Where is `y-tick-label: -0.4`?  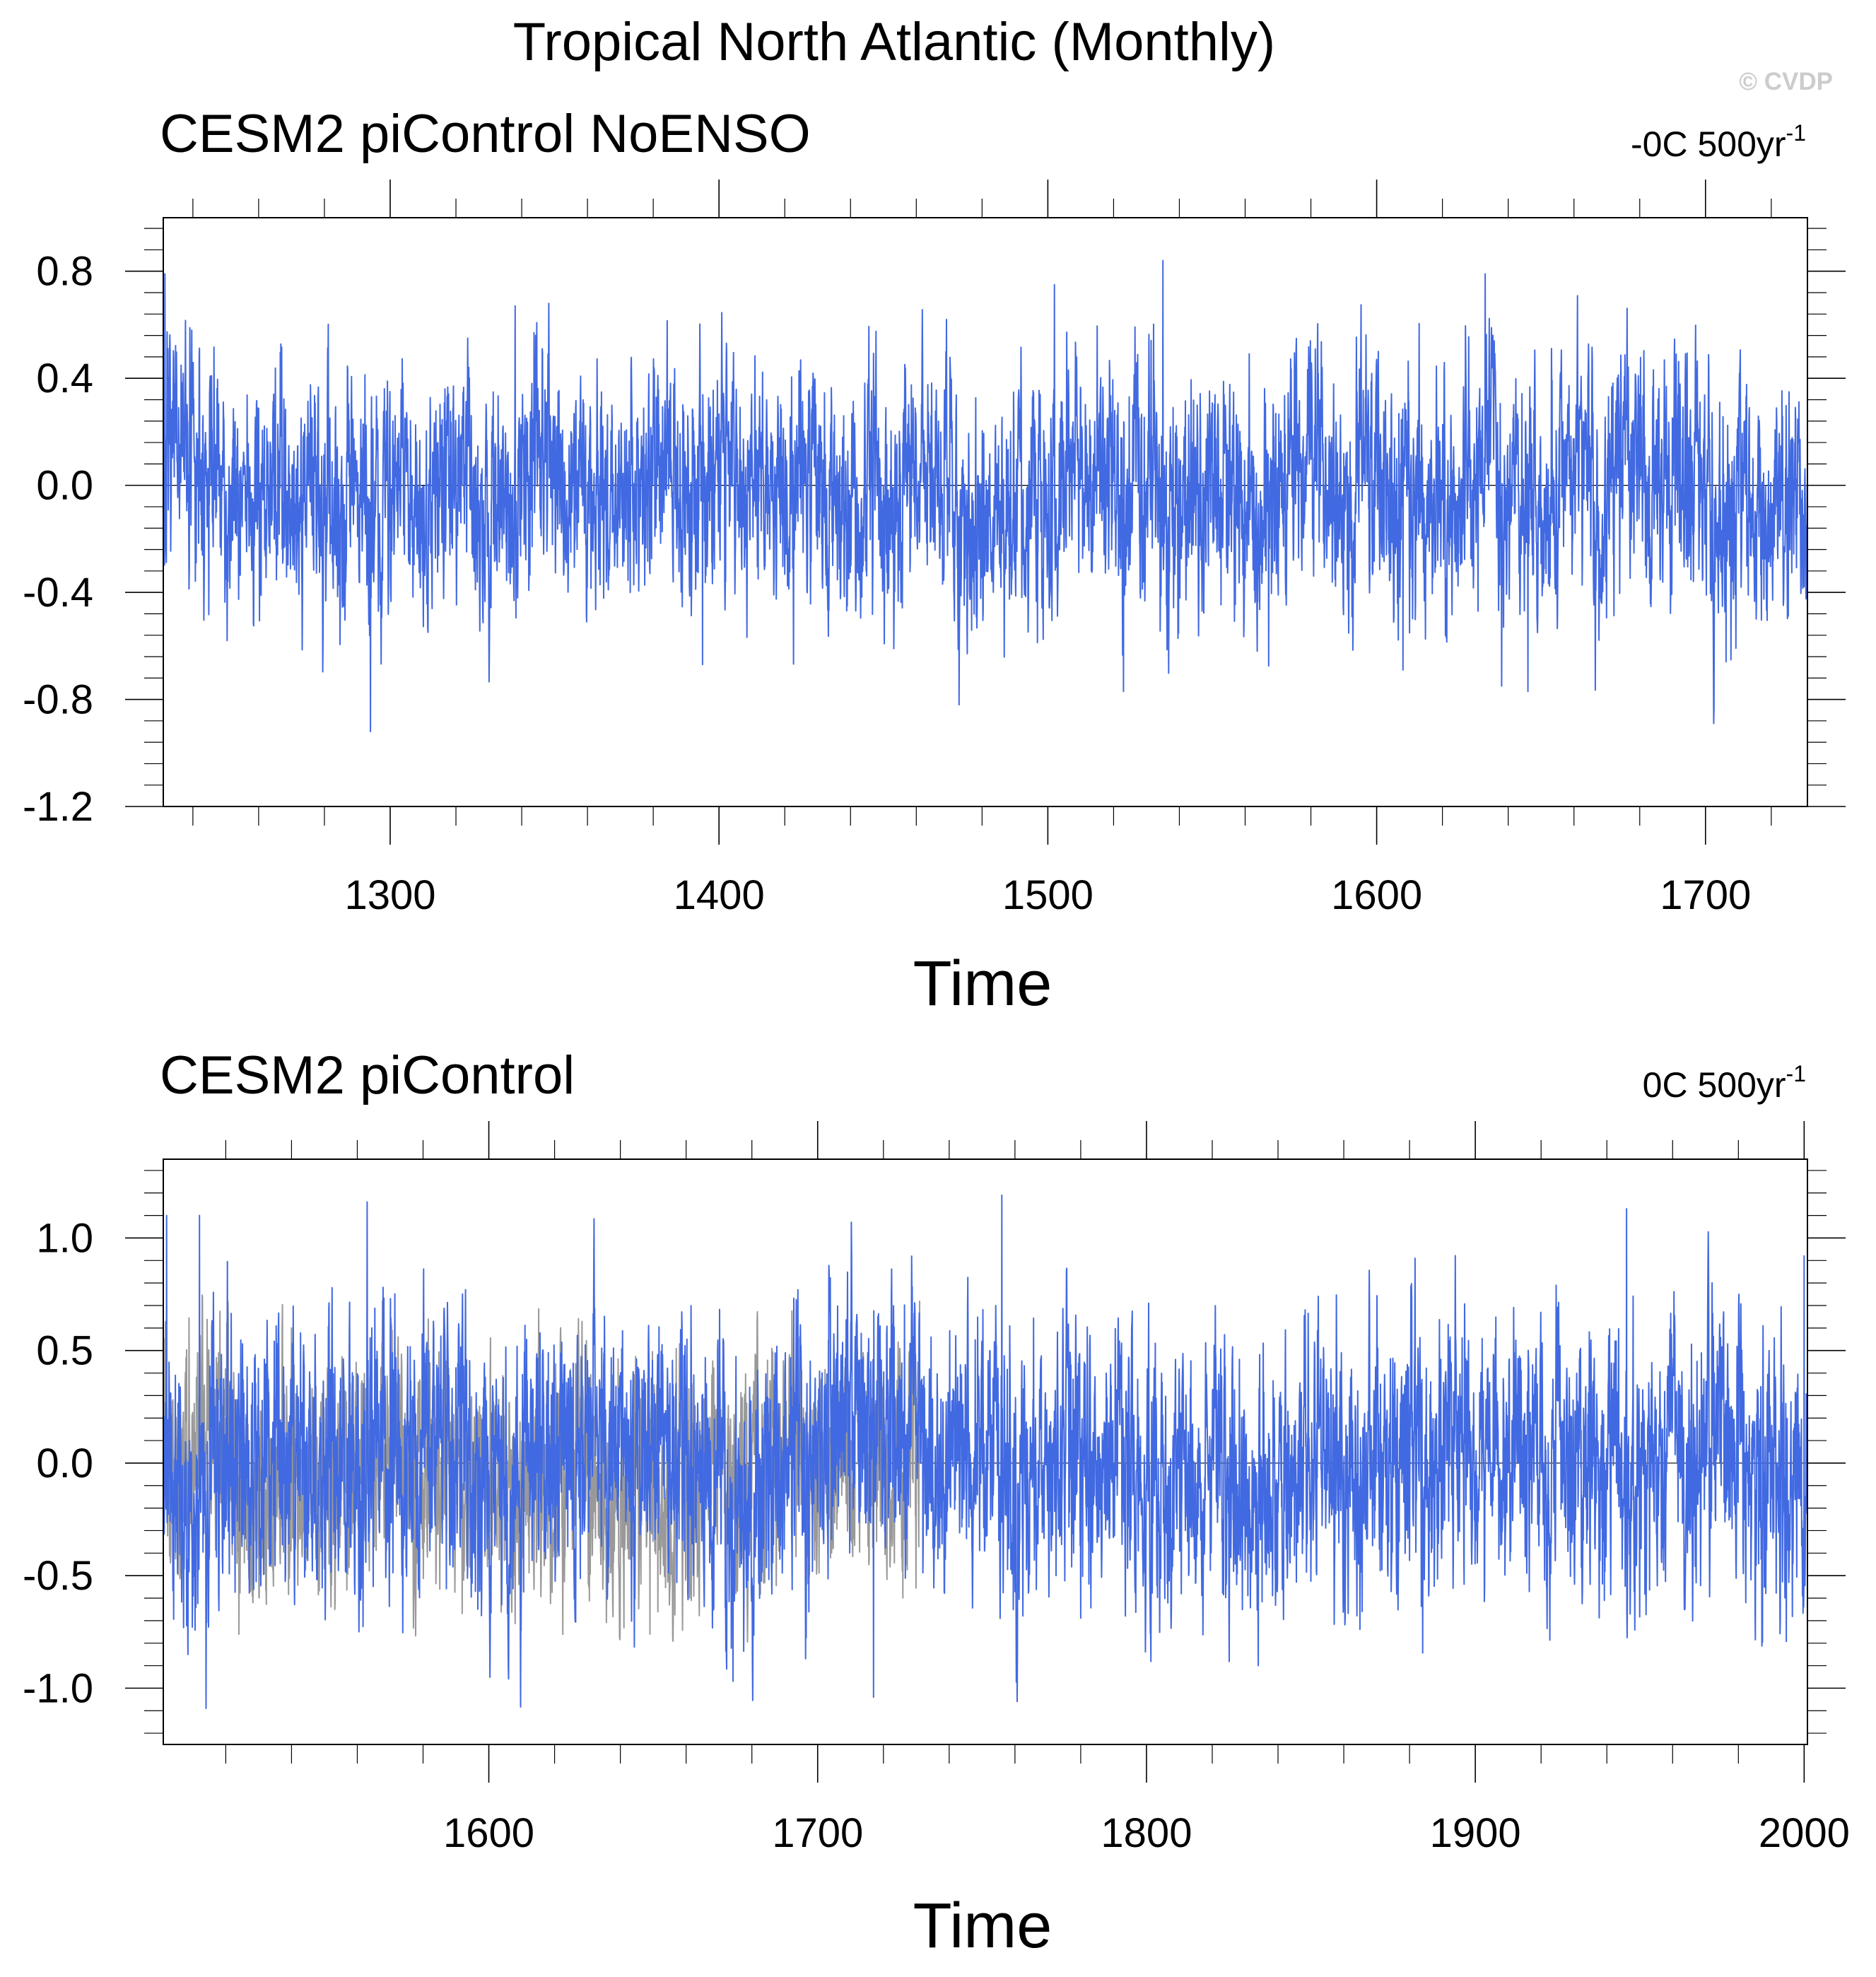 y-tick-label: -0.4 is located at coordinates (58, 593).